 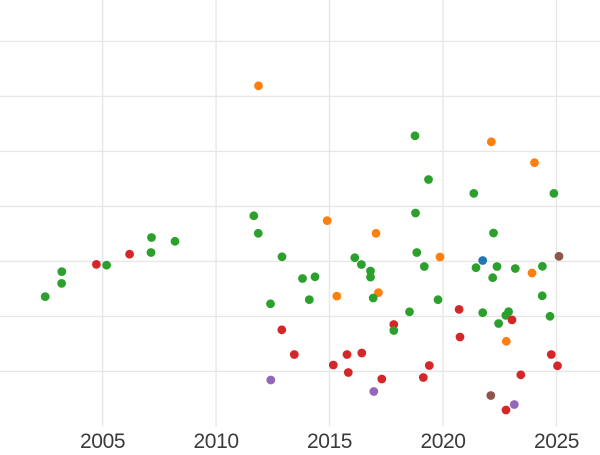 What do you see at coordinates (216, 440) in the screenshot?
I see `svg-text: 2010` at bounding box center [216, 440].